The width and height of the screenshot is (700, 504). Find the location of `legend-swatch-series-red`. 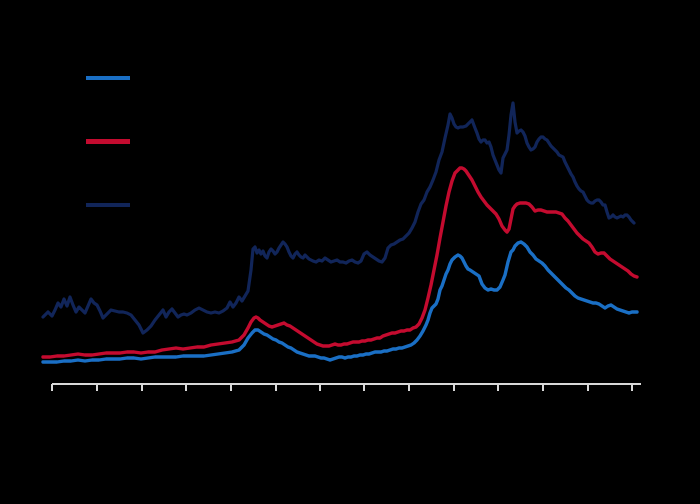

legend-swatch-series-red is located at coordinates (108, 141).